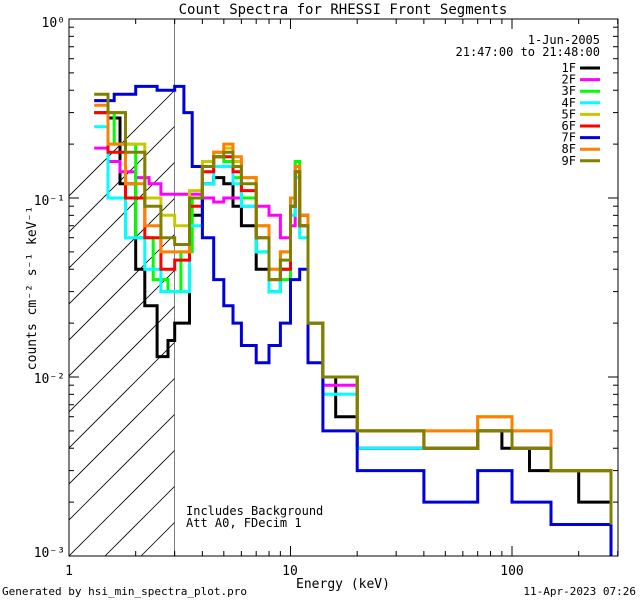 The width and height of the screenshot is (640, 600). What do you see at coordinates (569, 126) in the screenshot?
I see `legend-label-6F: 6F` at bounding box center [569, 126].